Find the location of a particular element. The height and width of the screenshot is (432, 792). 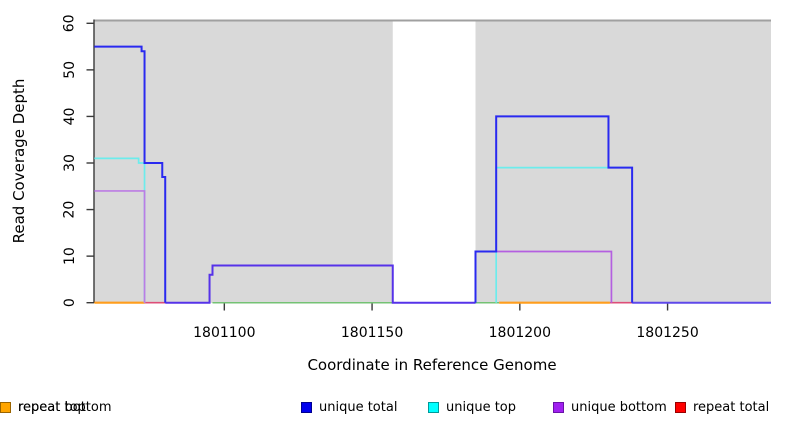

unique-total-swatch-icon is located at coordinates (306, 407).